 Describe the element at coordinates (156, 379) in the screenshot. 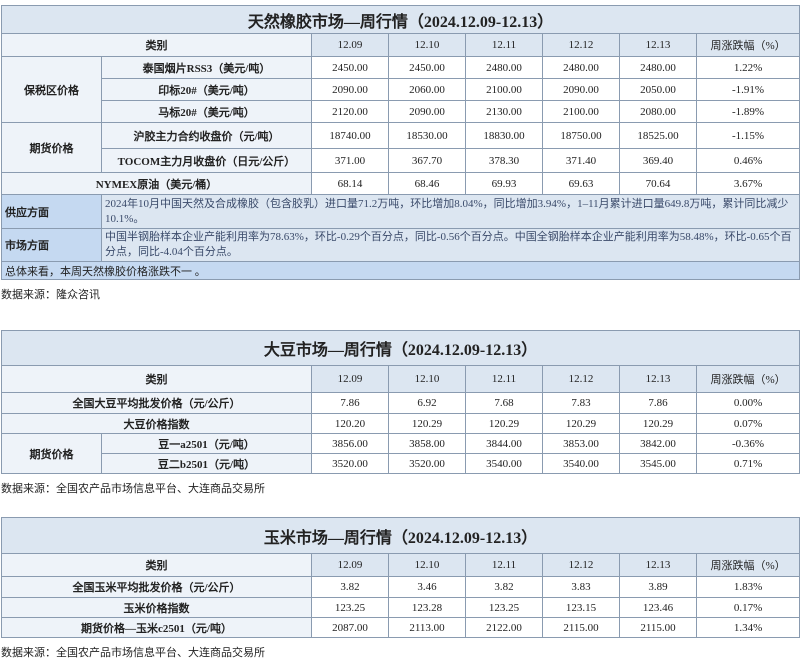

I see `header-category: 类别` at that location.